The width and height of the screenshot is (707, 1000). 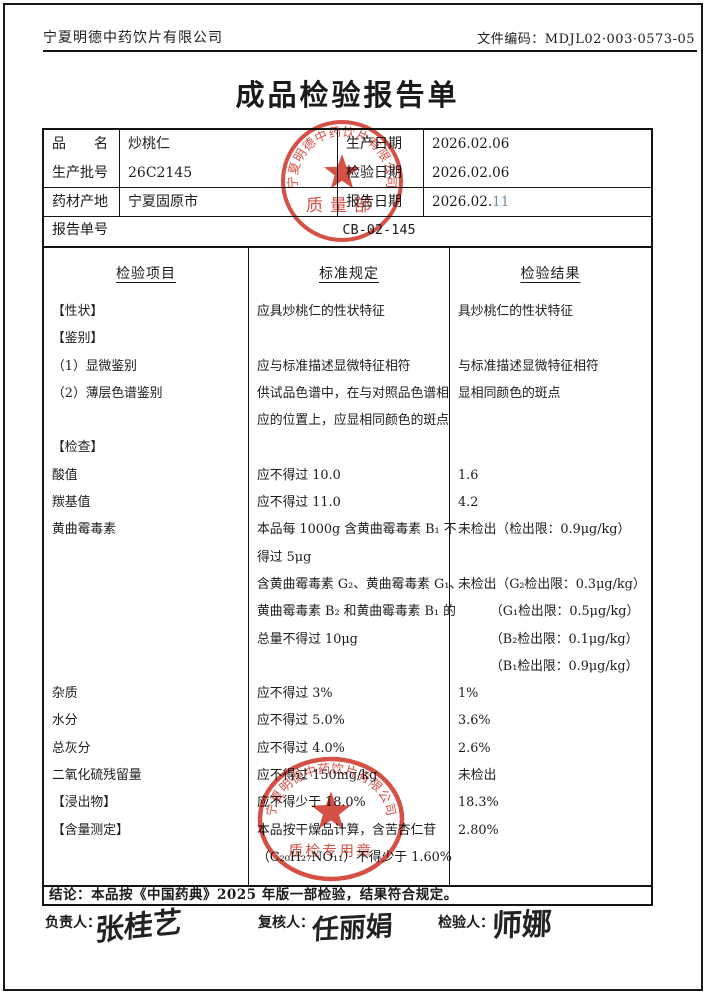 What do you see at coordinates (84, 803) in the screenshot?
I see `table-line: 【浸出物】` at bounding box center [84, 803].